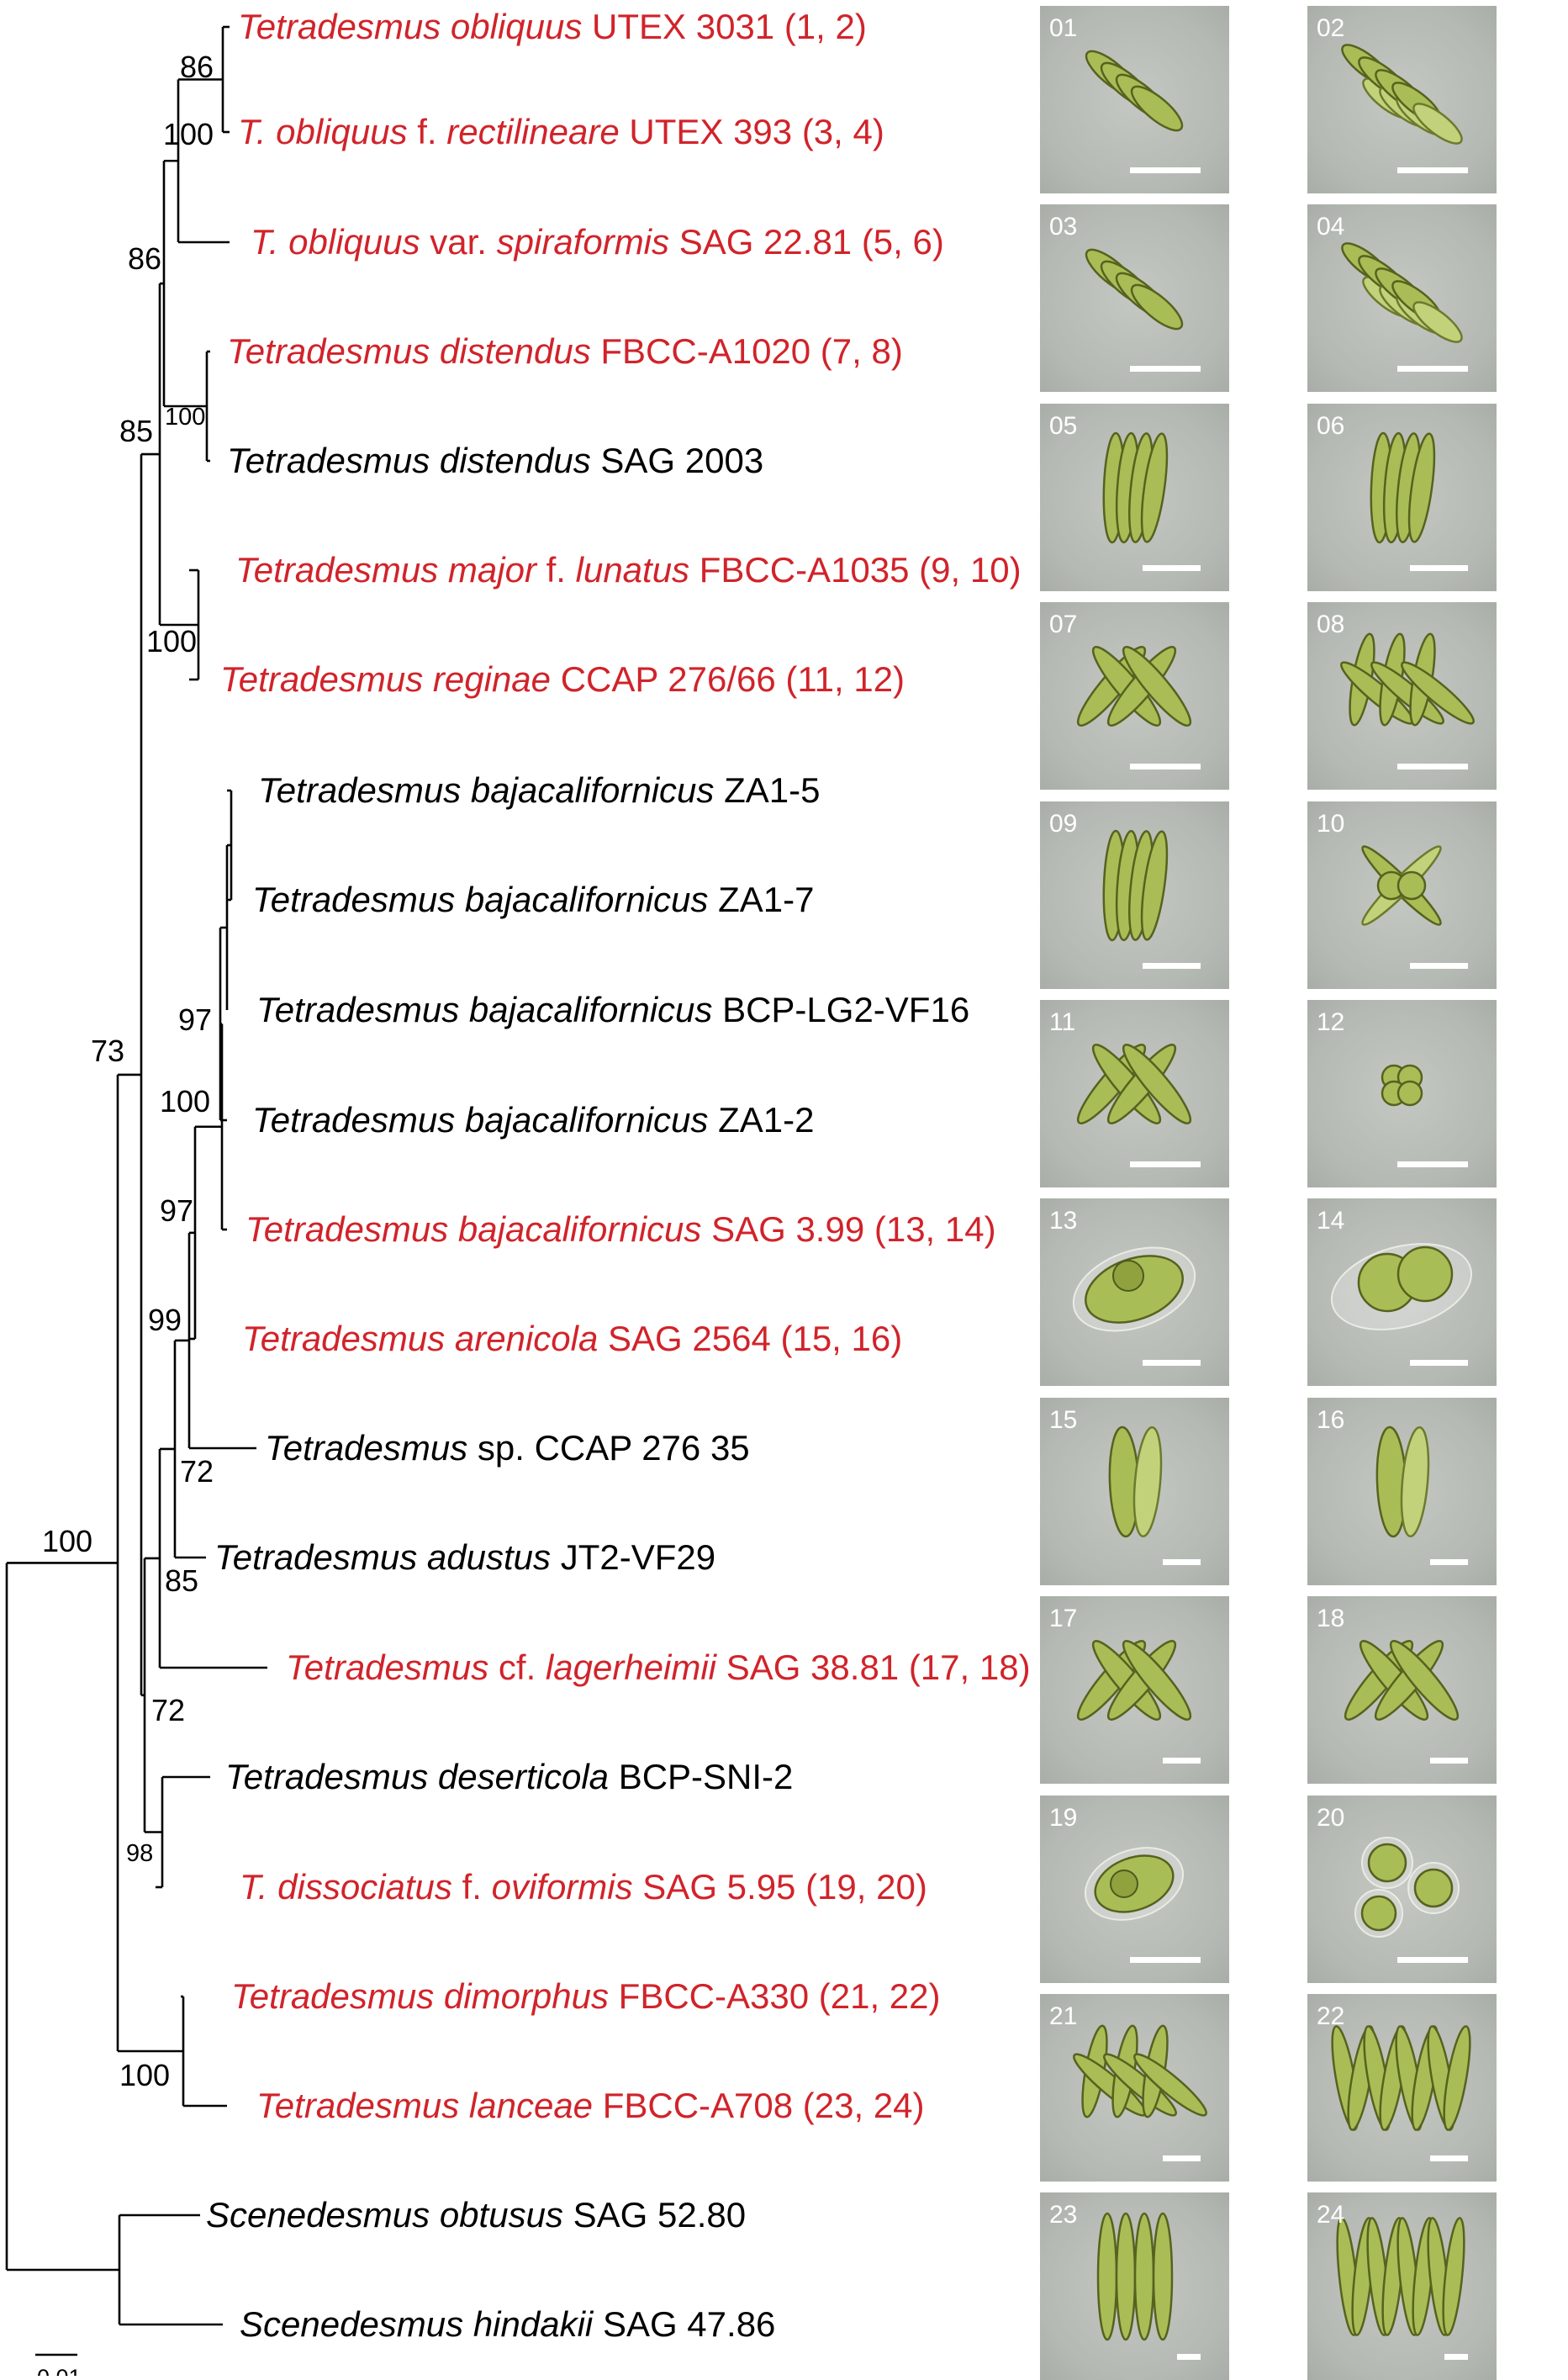  What do you see at coordinates (531, 1996) in the screenshot?
I see `taxon-epithet: dimorphus` at bounding box center [531, 1996].